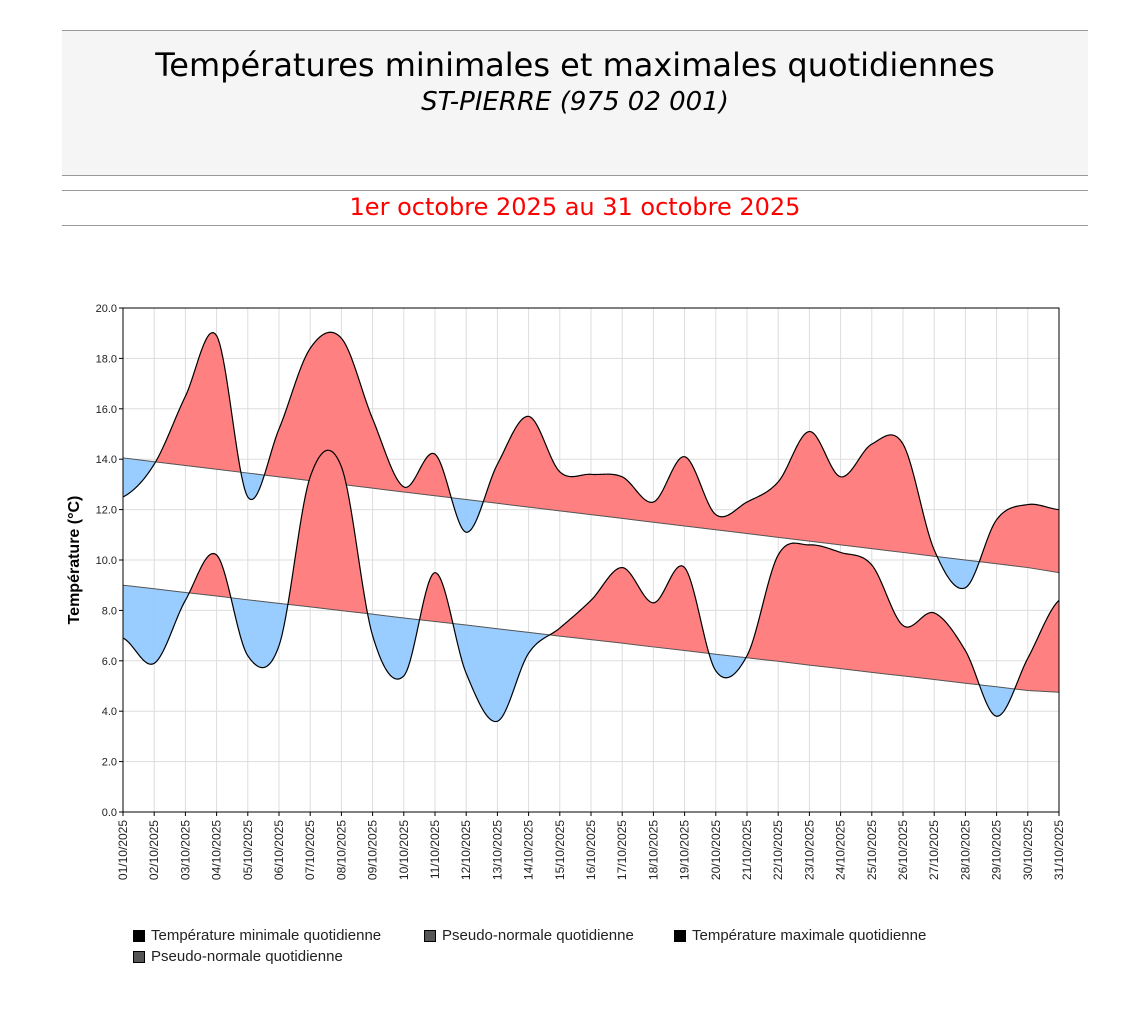 This screenshot has width=1145, height=1009. What do you see at coordinates (279, 850) in the screenshot?
I see `x-tick-label: 06/10/2025` at bounding box center [279, 850].